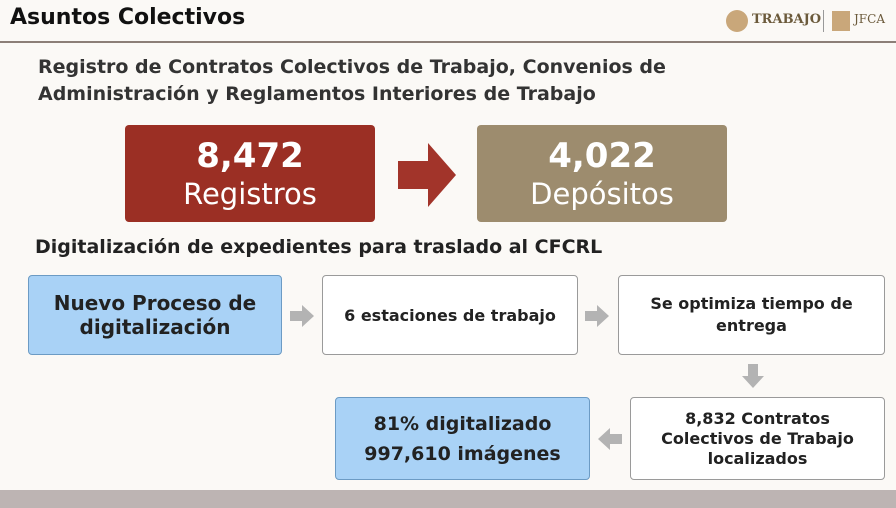 The height and width of the screenshot is (508, 896). What do you see at coordinates (751, 325) in the screenshot?
I see `step-text: entrega` at bounding box center [751, 325].